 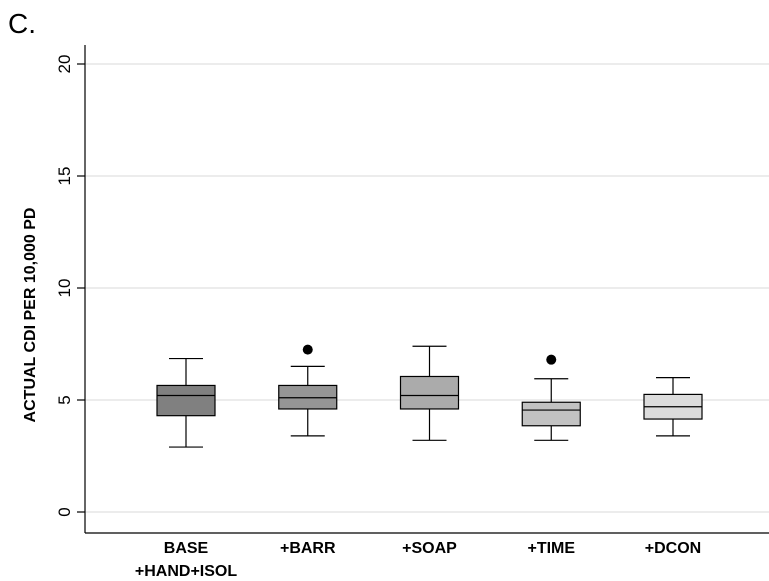 What do you see at coordinates (22, 23) in the screenshot?
I see `panel-label: C.` at bounding box center [22, 23].